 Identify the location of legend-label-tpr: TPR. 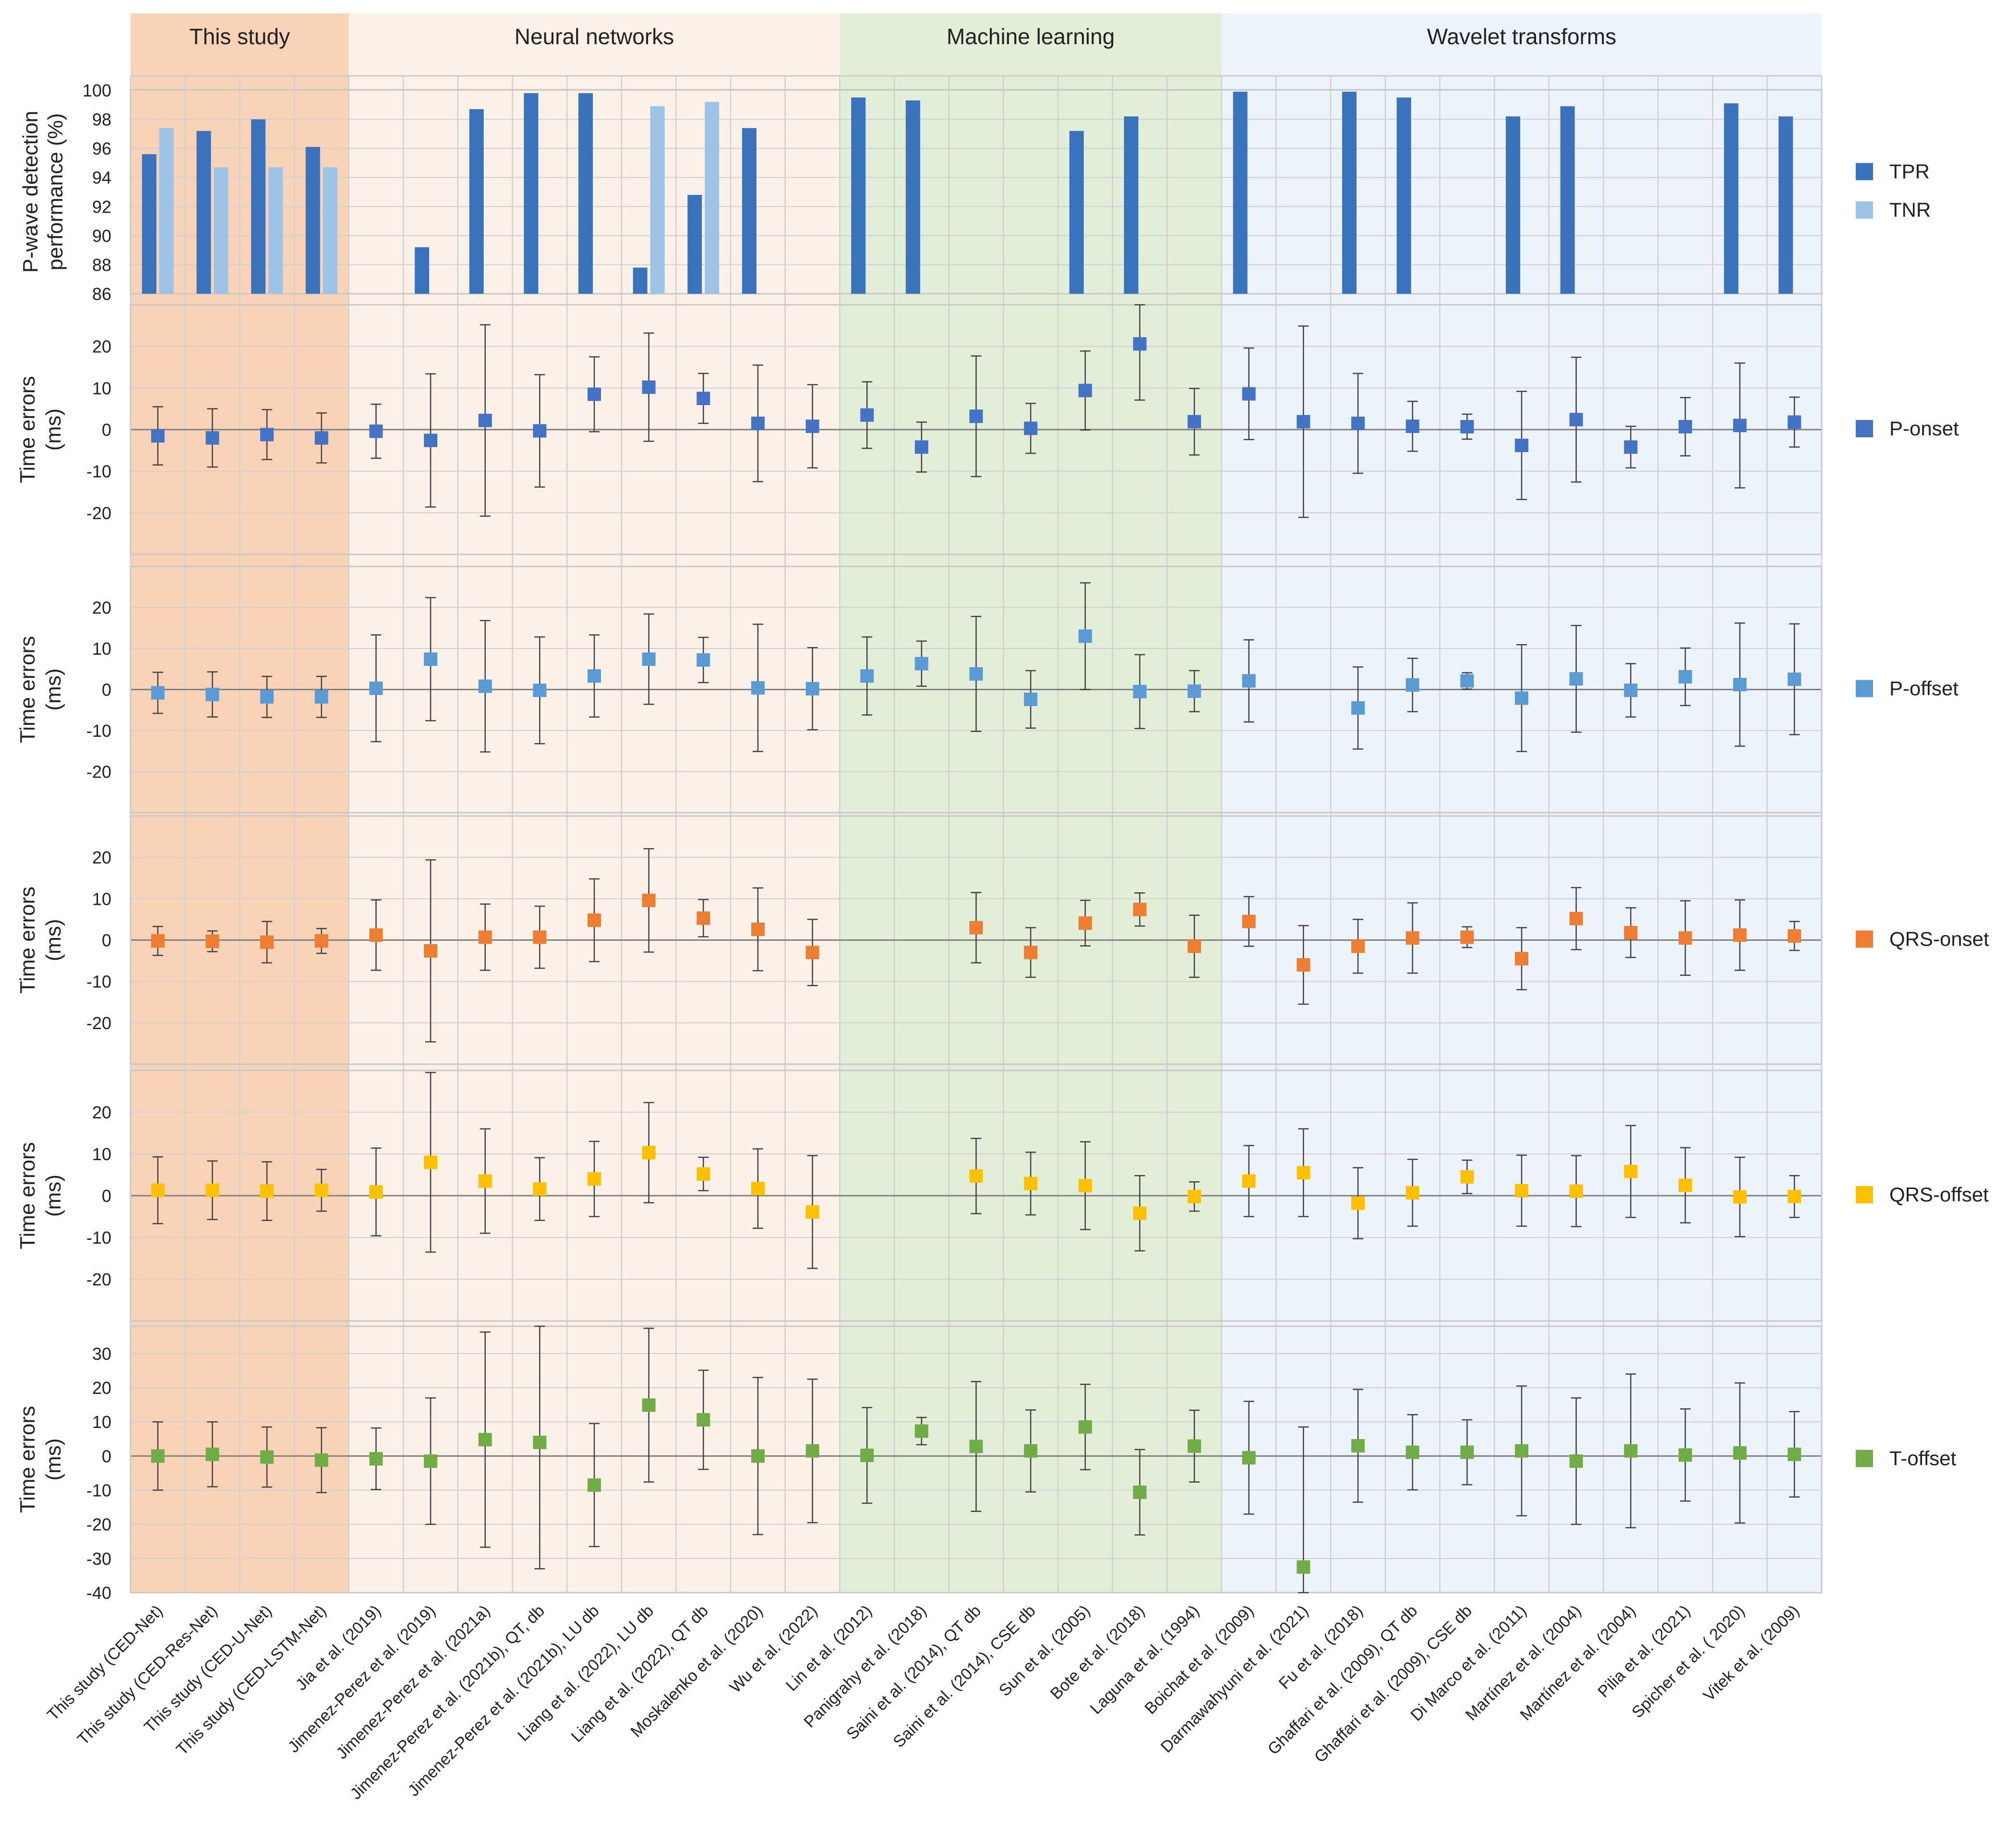
(1910, 171).